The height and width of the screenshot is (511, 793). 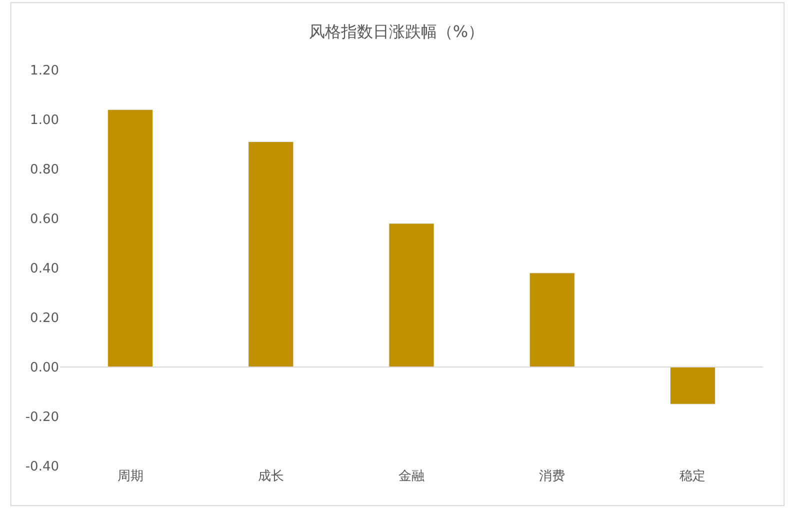 I want to click on x-tick-label: 金融, so click(x=411, y=476).